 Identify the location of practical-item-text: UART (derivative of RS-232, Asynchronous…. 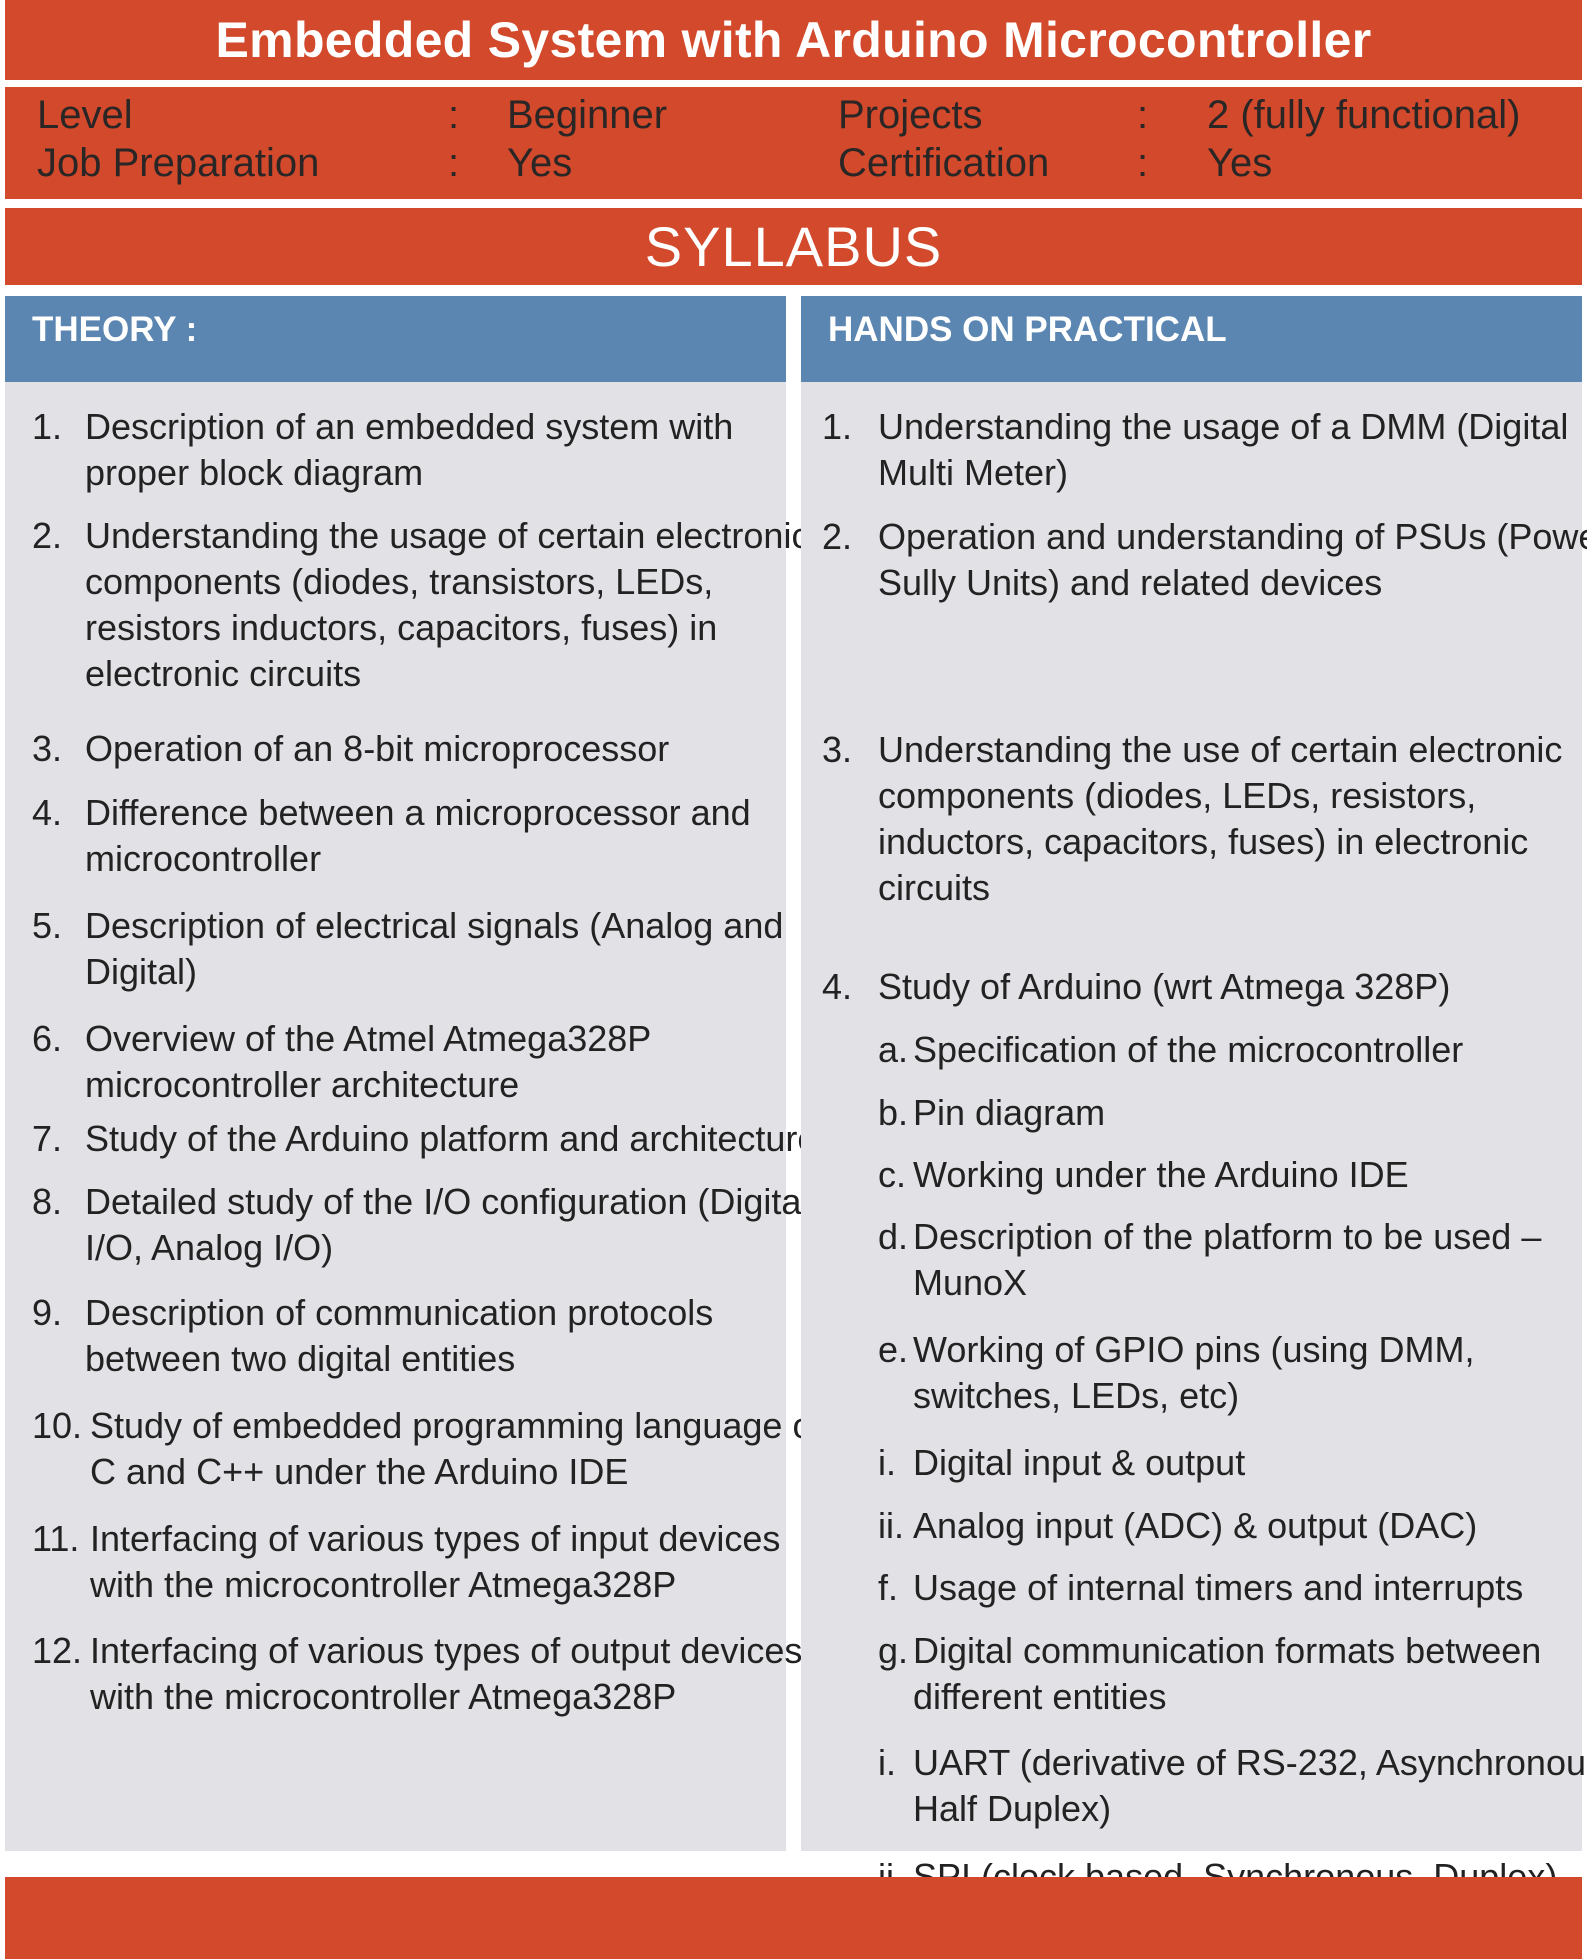
(1250, 1762).